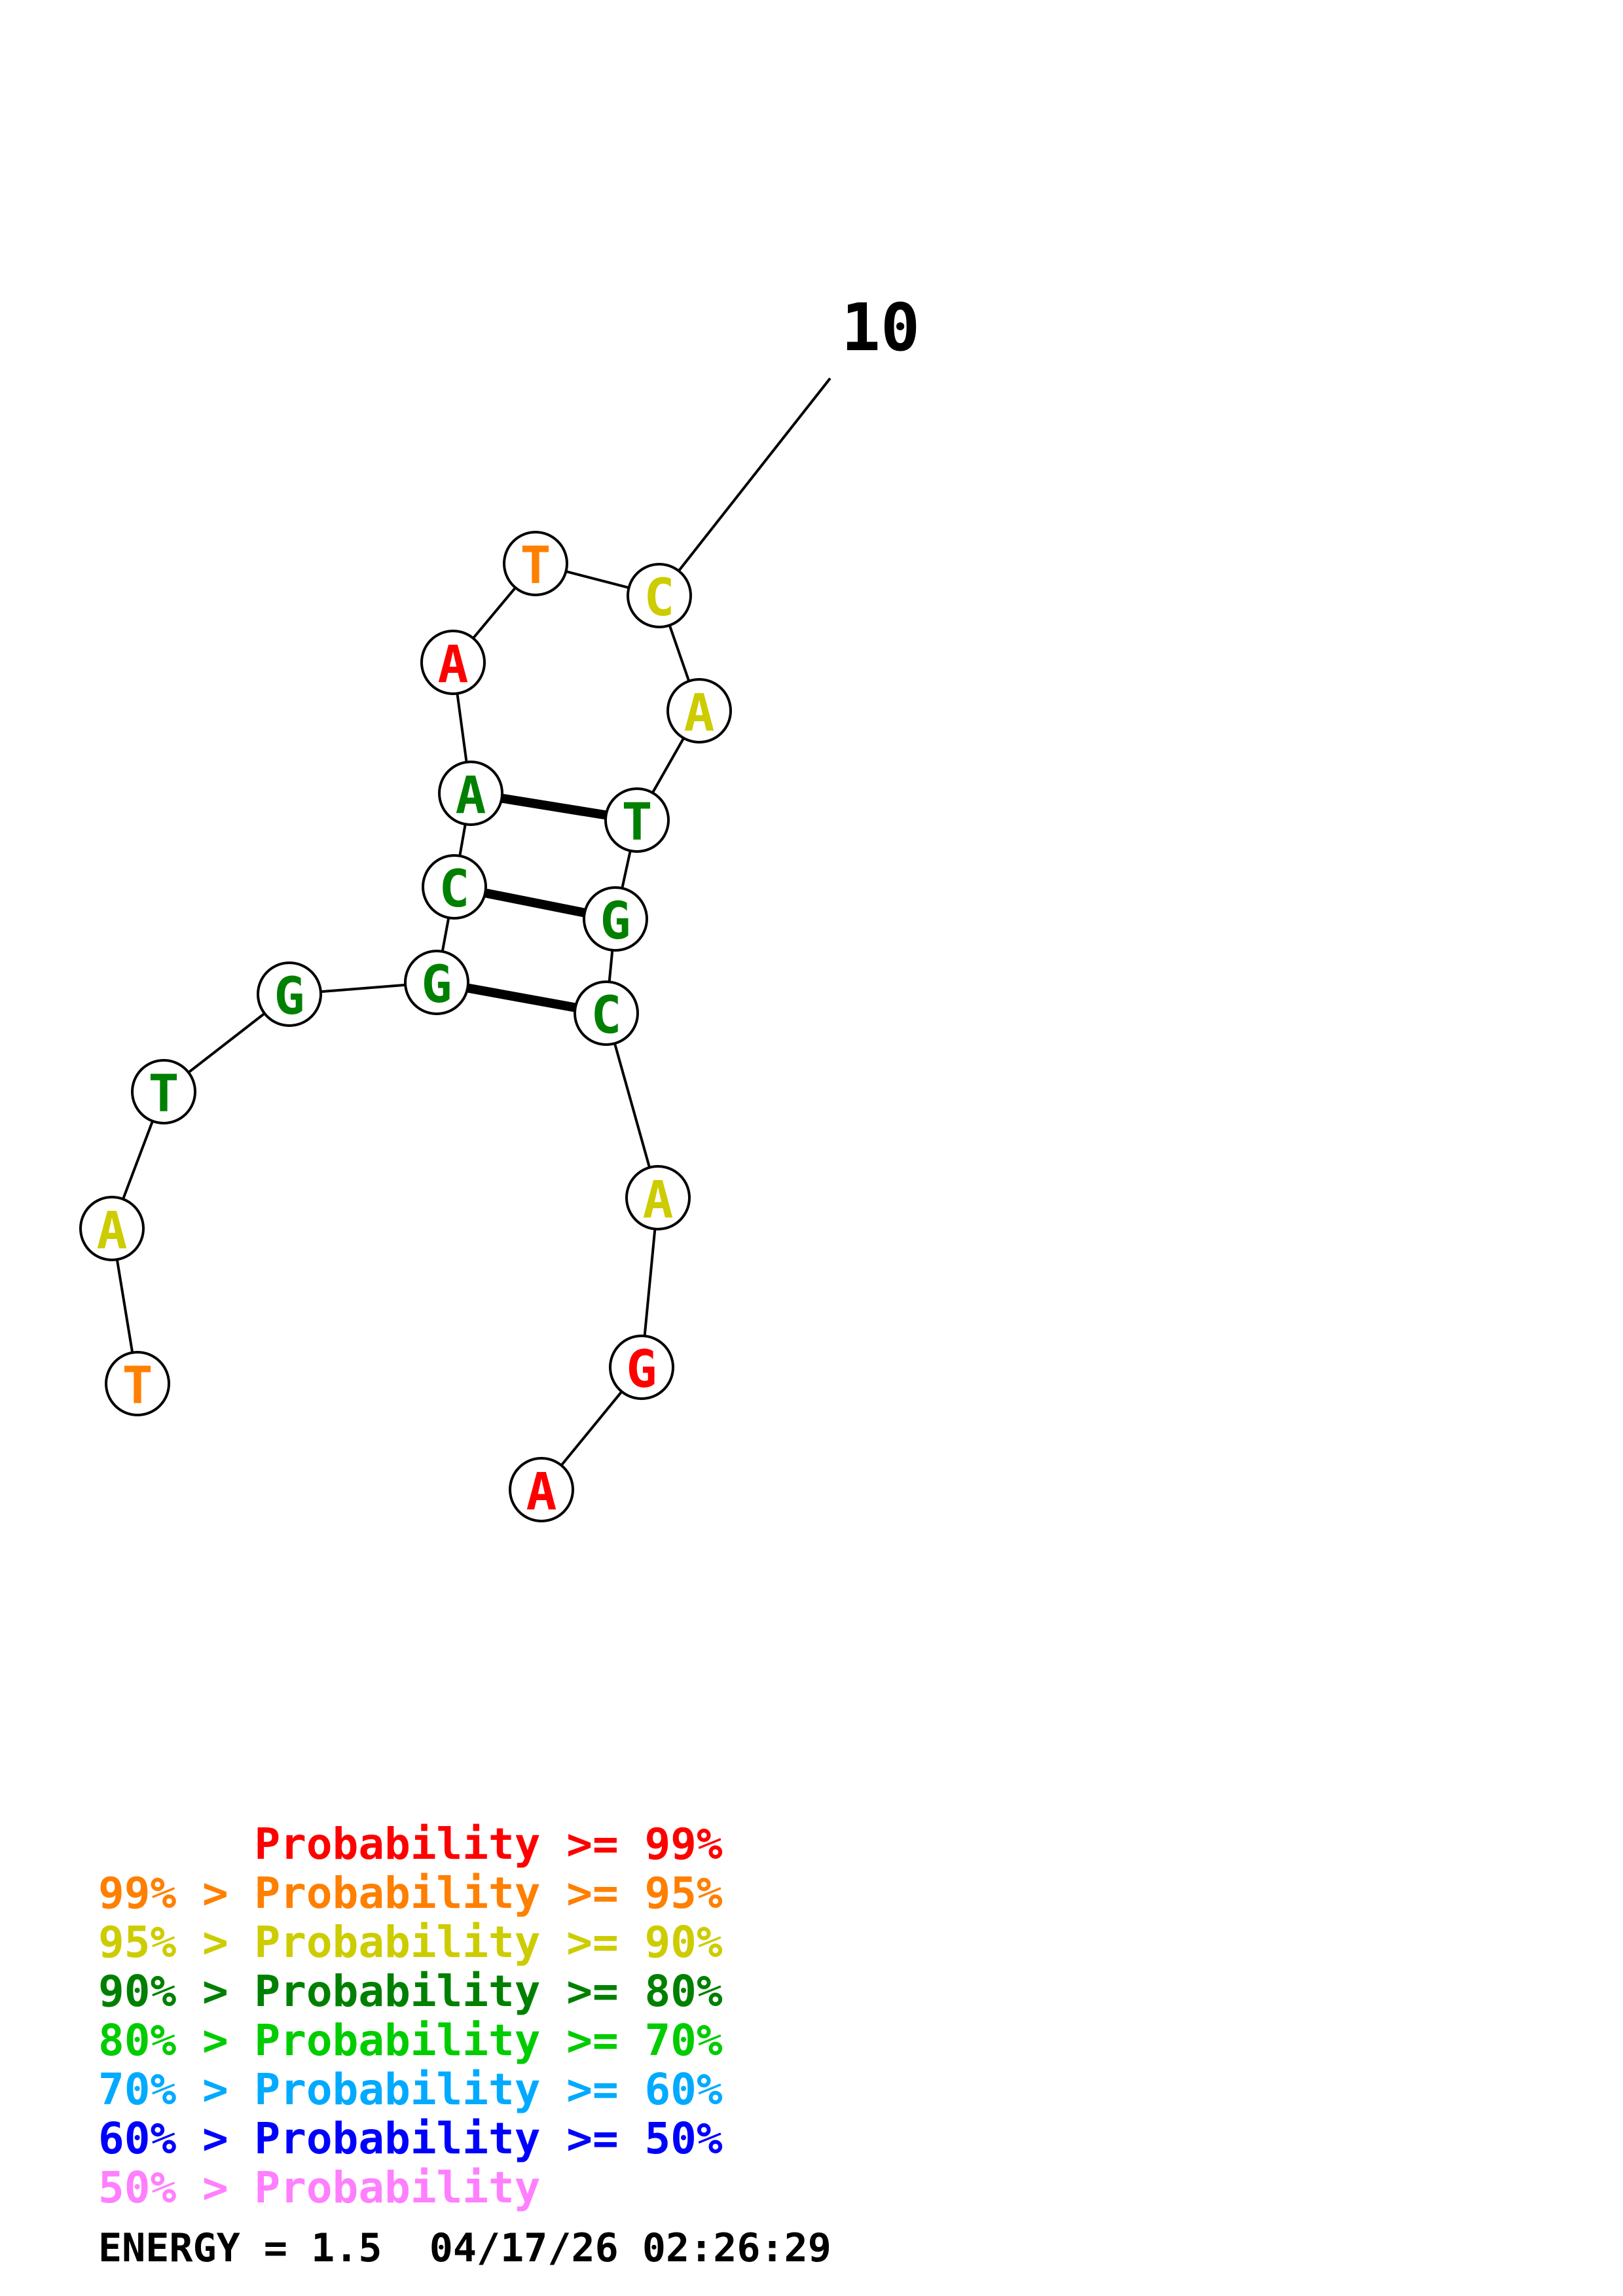 The image size is (1623, 2296). I want to click on legend-item: 70% > Probability >= 60%, so click(410, 2089).